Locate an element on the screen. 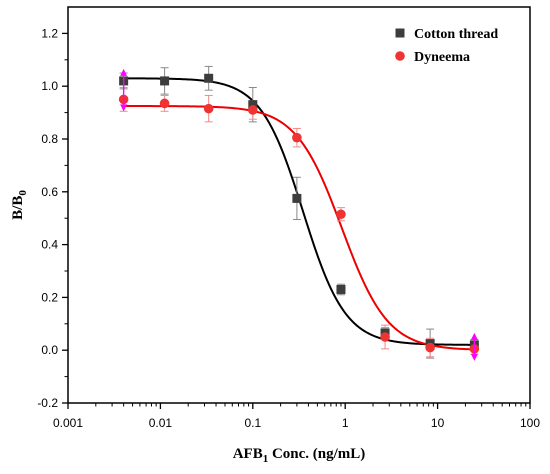 Image resolution: width=550 pixels, height=474 pixels. y-tick-label: 0.0 is located at coordinates (49, 350).